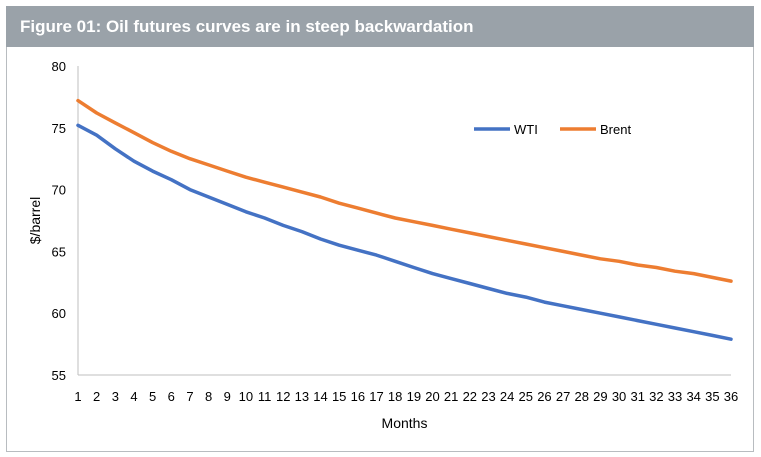 Image resolution: width=761 pixels, height=457 pixels. I want to click on x-tick-label: 14, so click(320, 396).